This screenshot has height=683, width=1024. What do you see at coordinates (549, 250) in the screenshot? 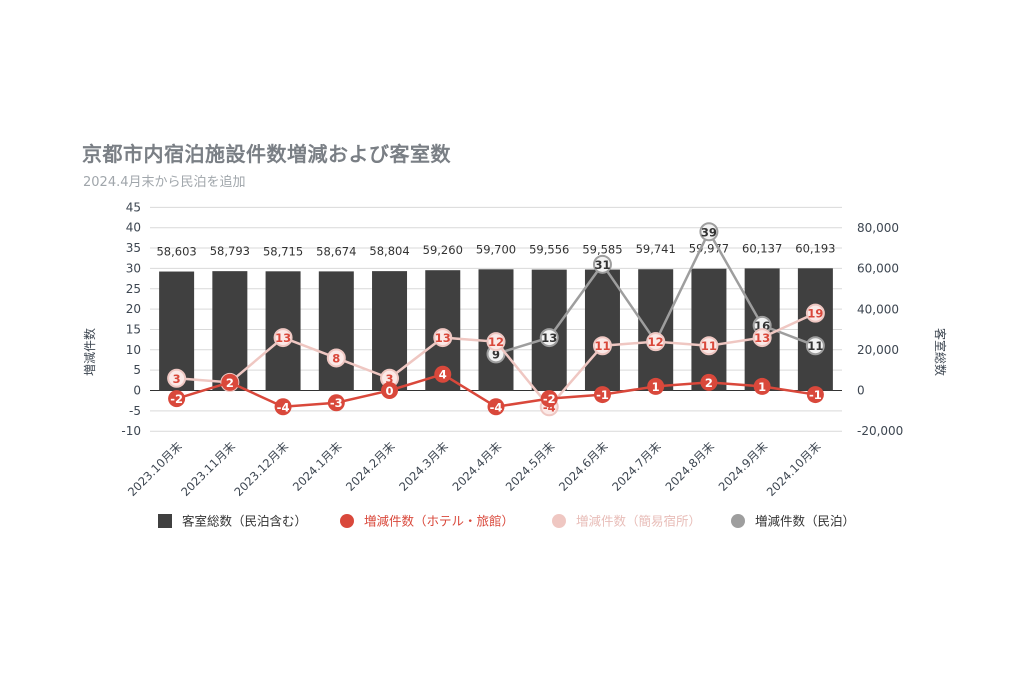
I see `bar-data-label: 59,556` at bounding box center [549, 250].